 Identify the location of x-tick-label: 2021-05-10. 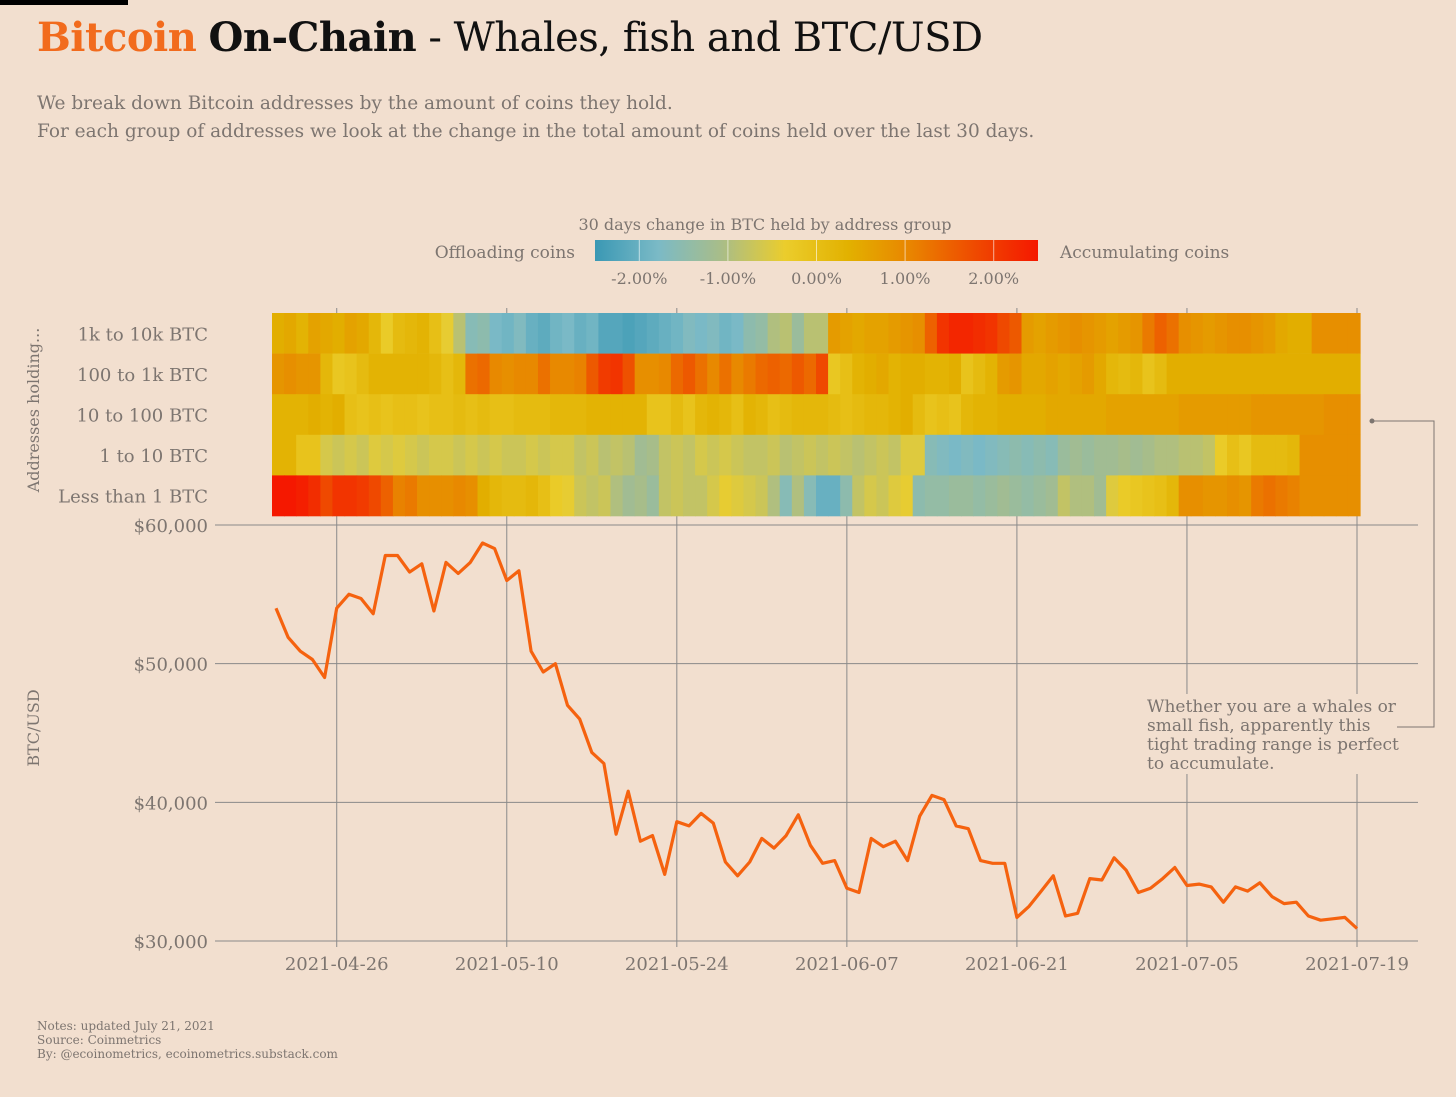
(507, 964).